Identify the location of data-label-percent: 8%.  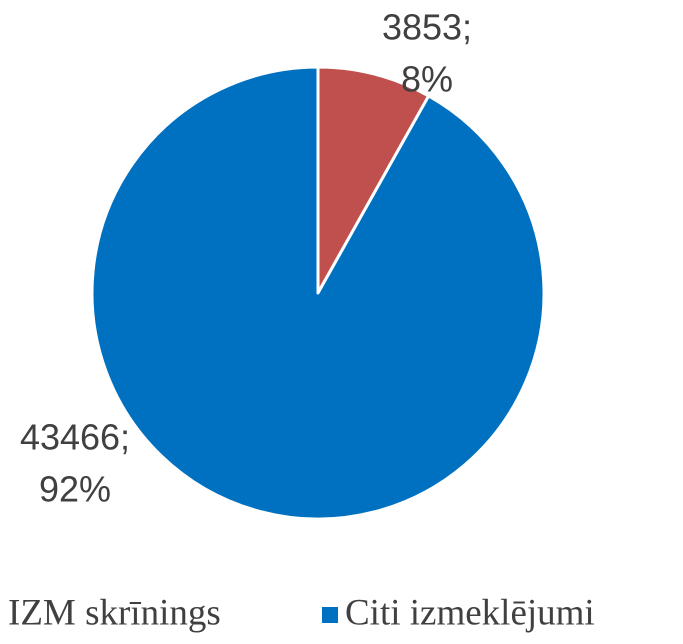
(427, 79).